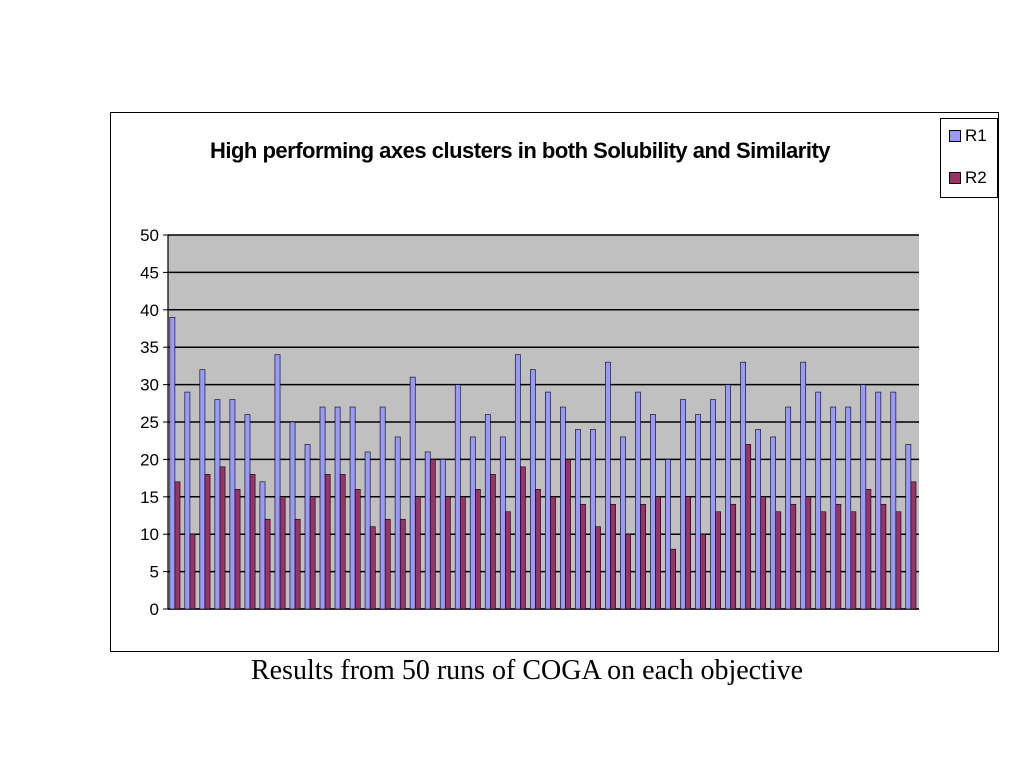  What do you see at coordinates (969, 158) in the screenshot?
I see `chart-legend: R1 R2` at bounding box center [969, 158].